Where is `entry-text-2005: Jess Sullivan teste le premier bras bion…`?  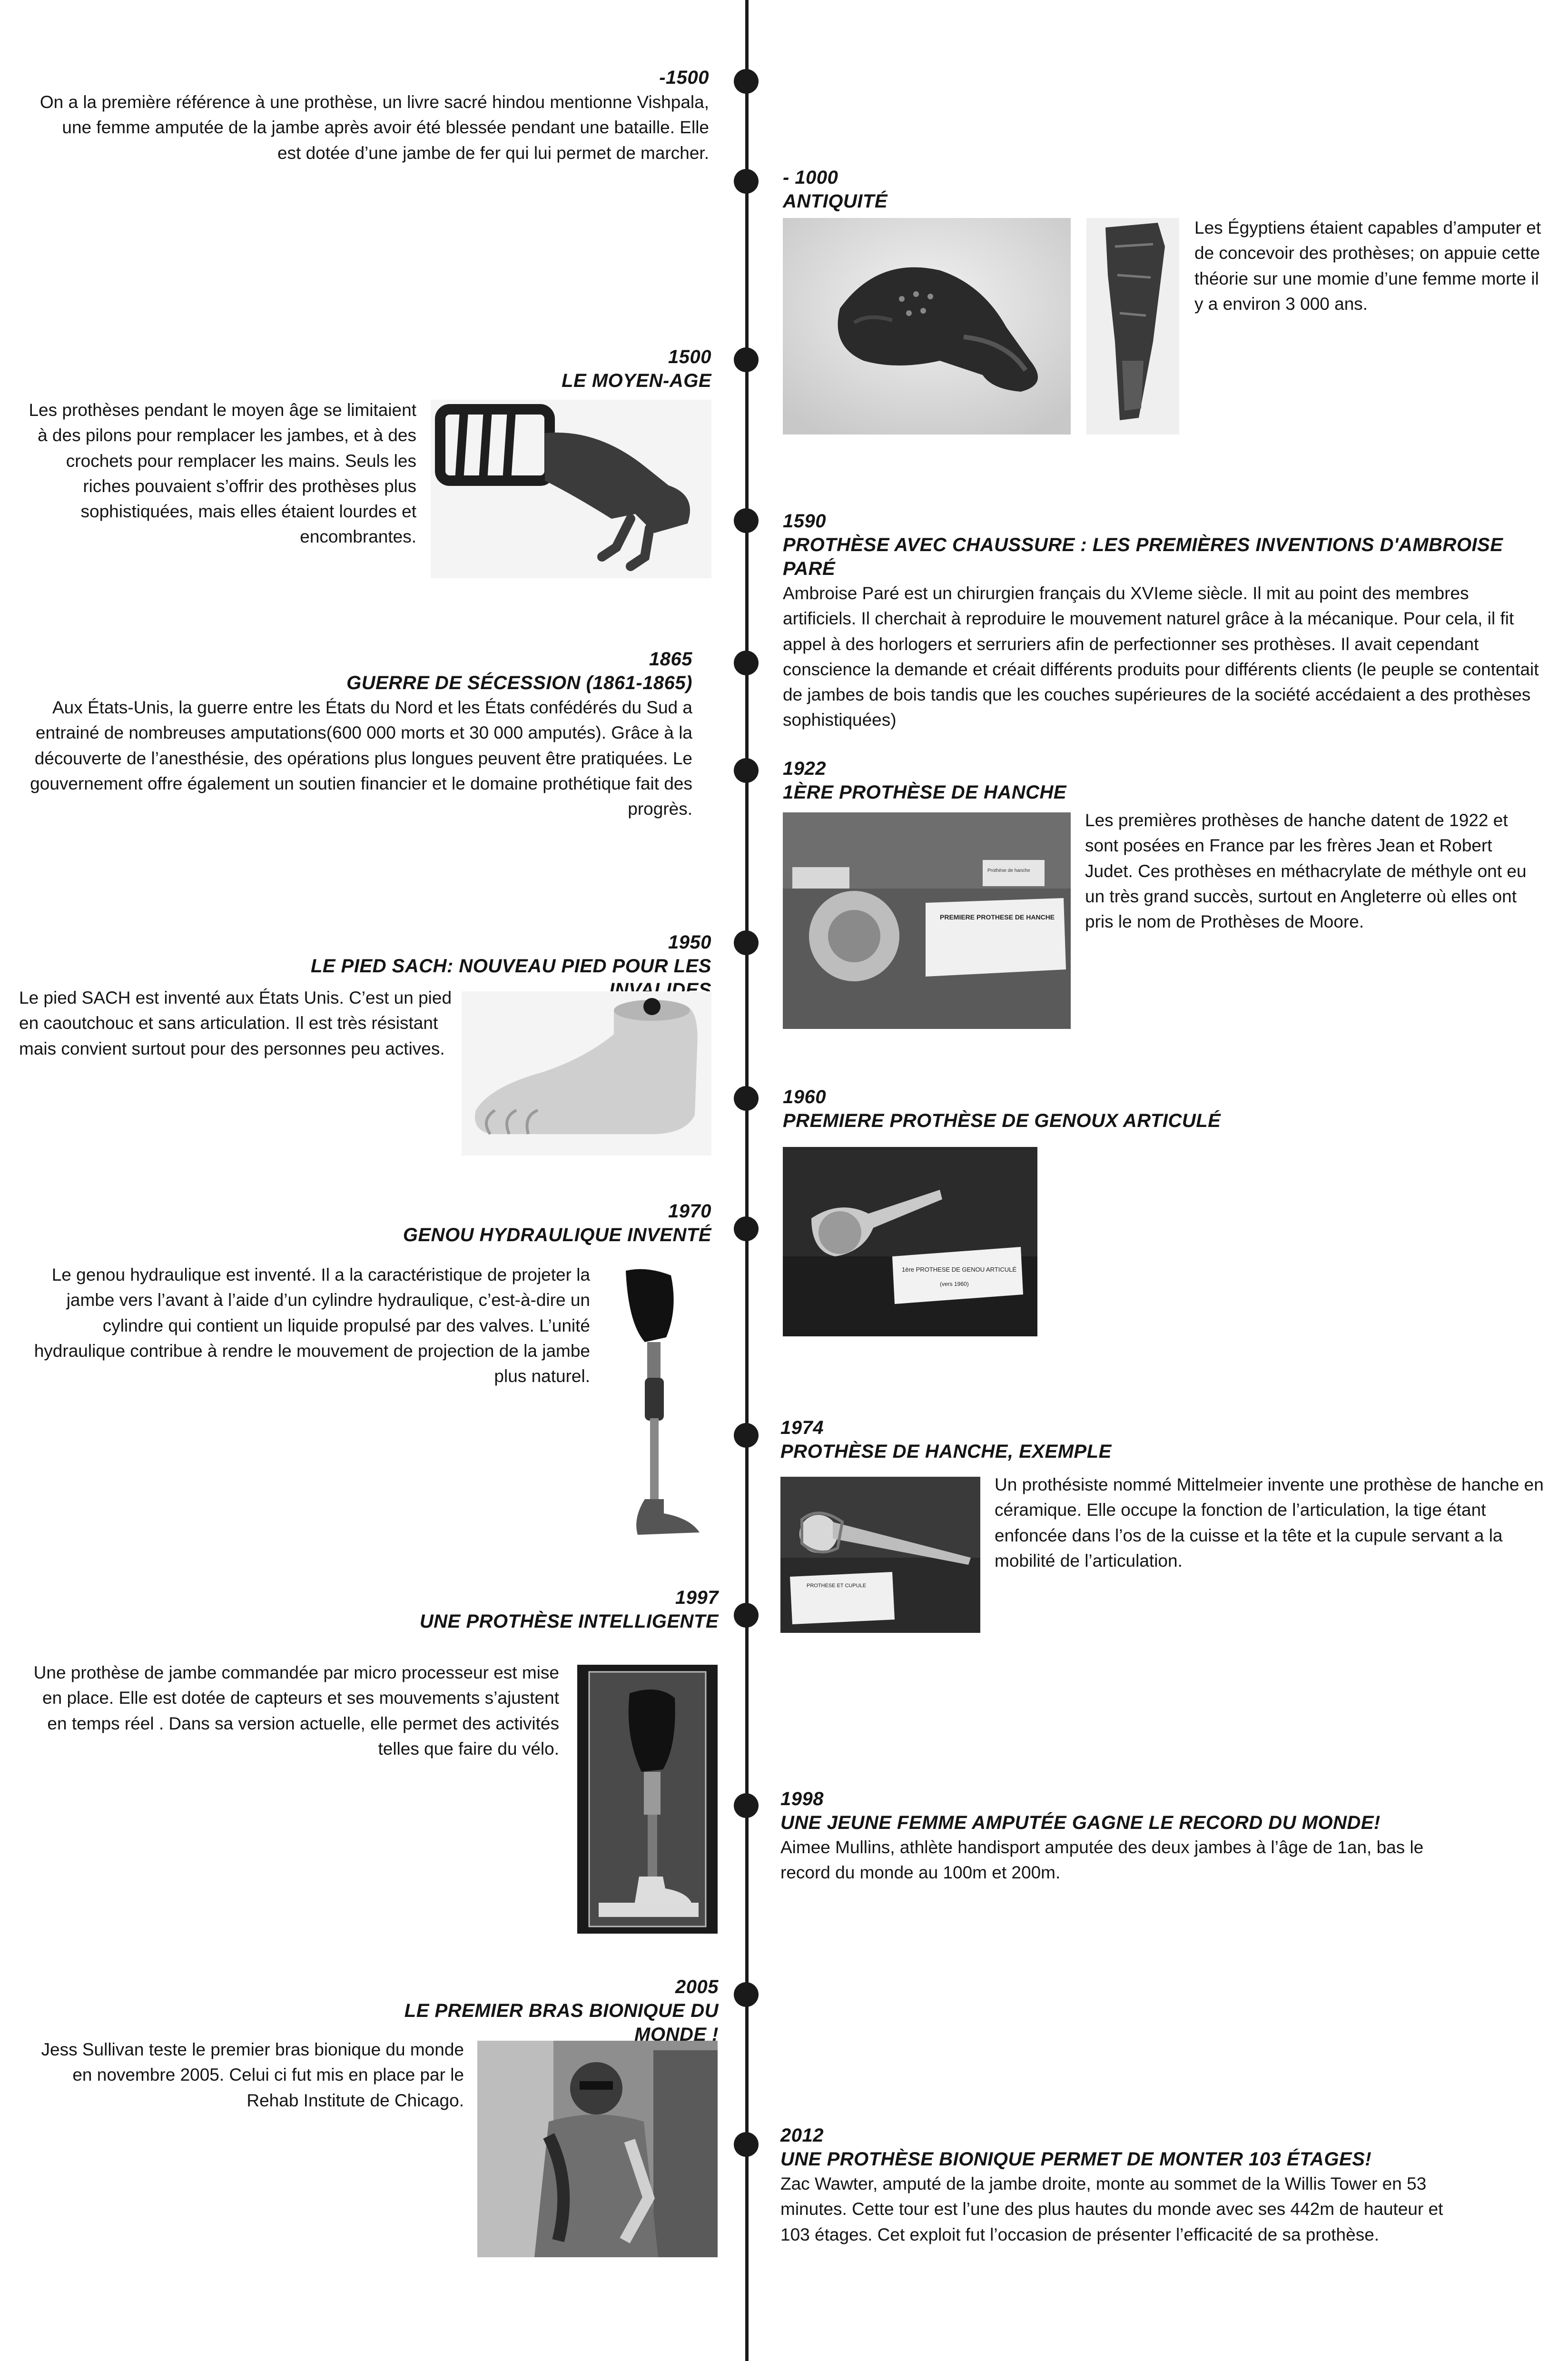
entry-text-2005: Jess Sullivan teste le premier bras bion… is located at coordinates (253, 2075).